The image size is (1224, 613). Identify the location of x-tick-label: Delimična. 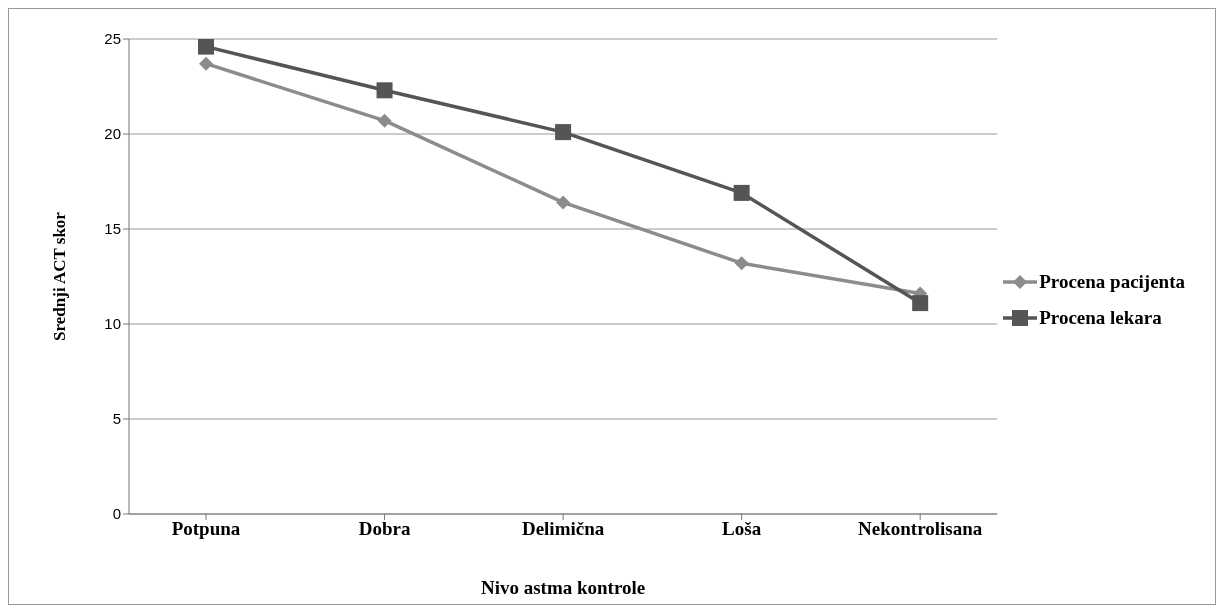
(563, 529).